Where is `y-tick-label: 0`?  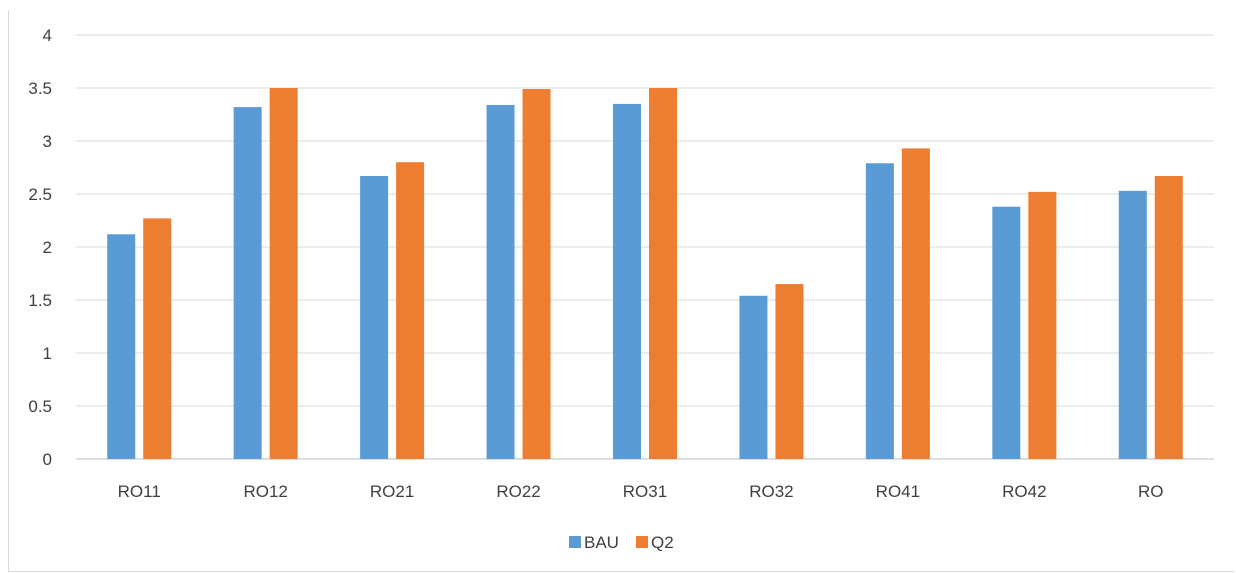
y-tick-label: 0 is located at coordinates (47, 459).